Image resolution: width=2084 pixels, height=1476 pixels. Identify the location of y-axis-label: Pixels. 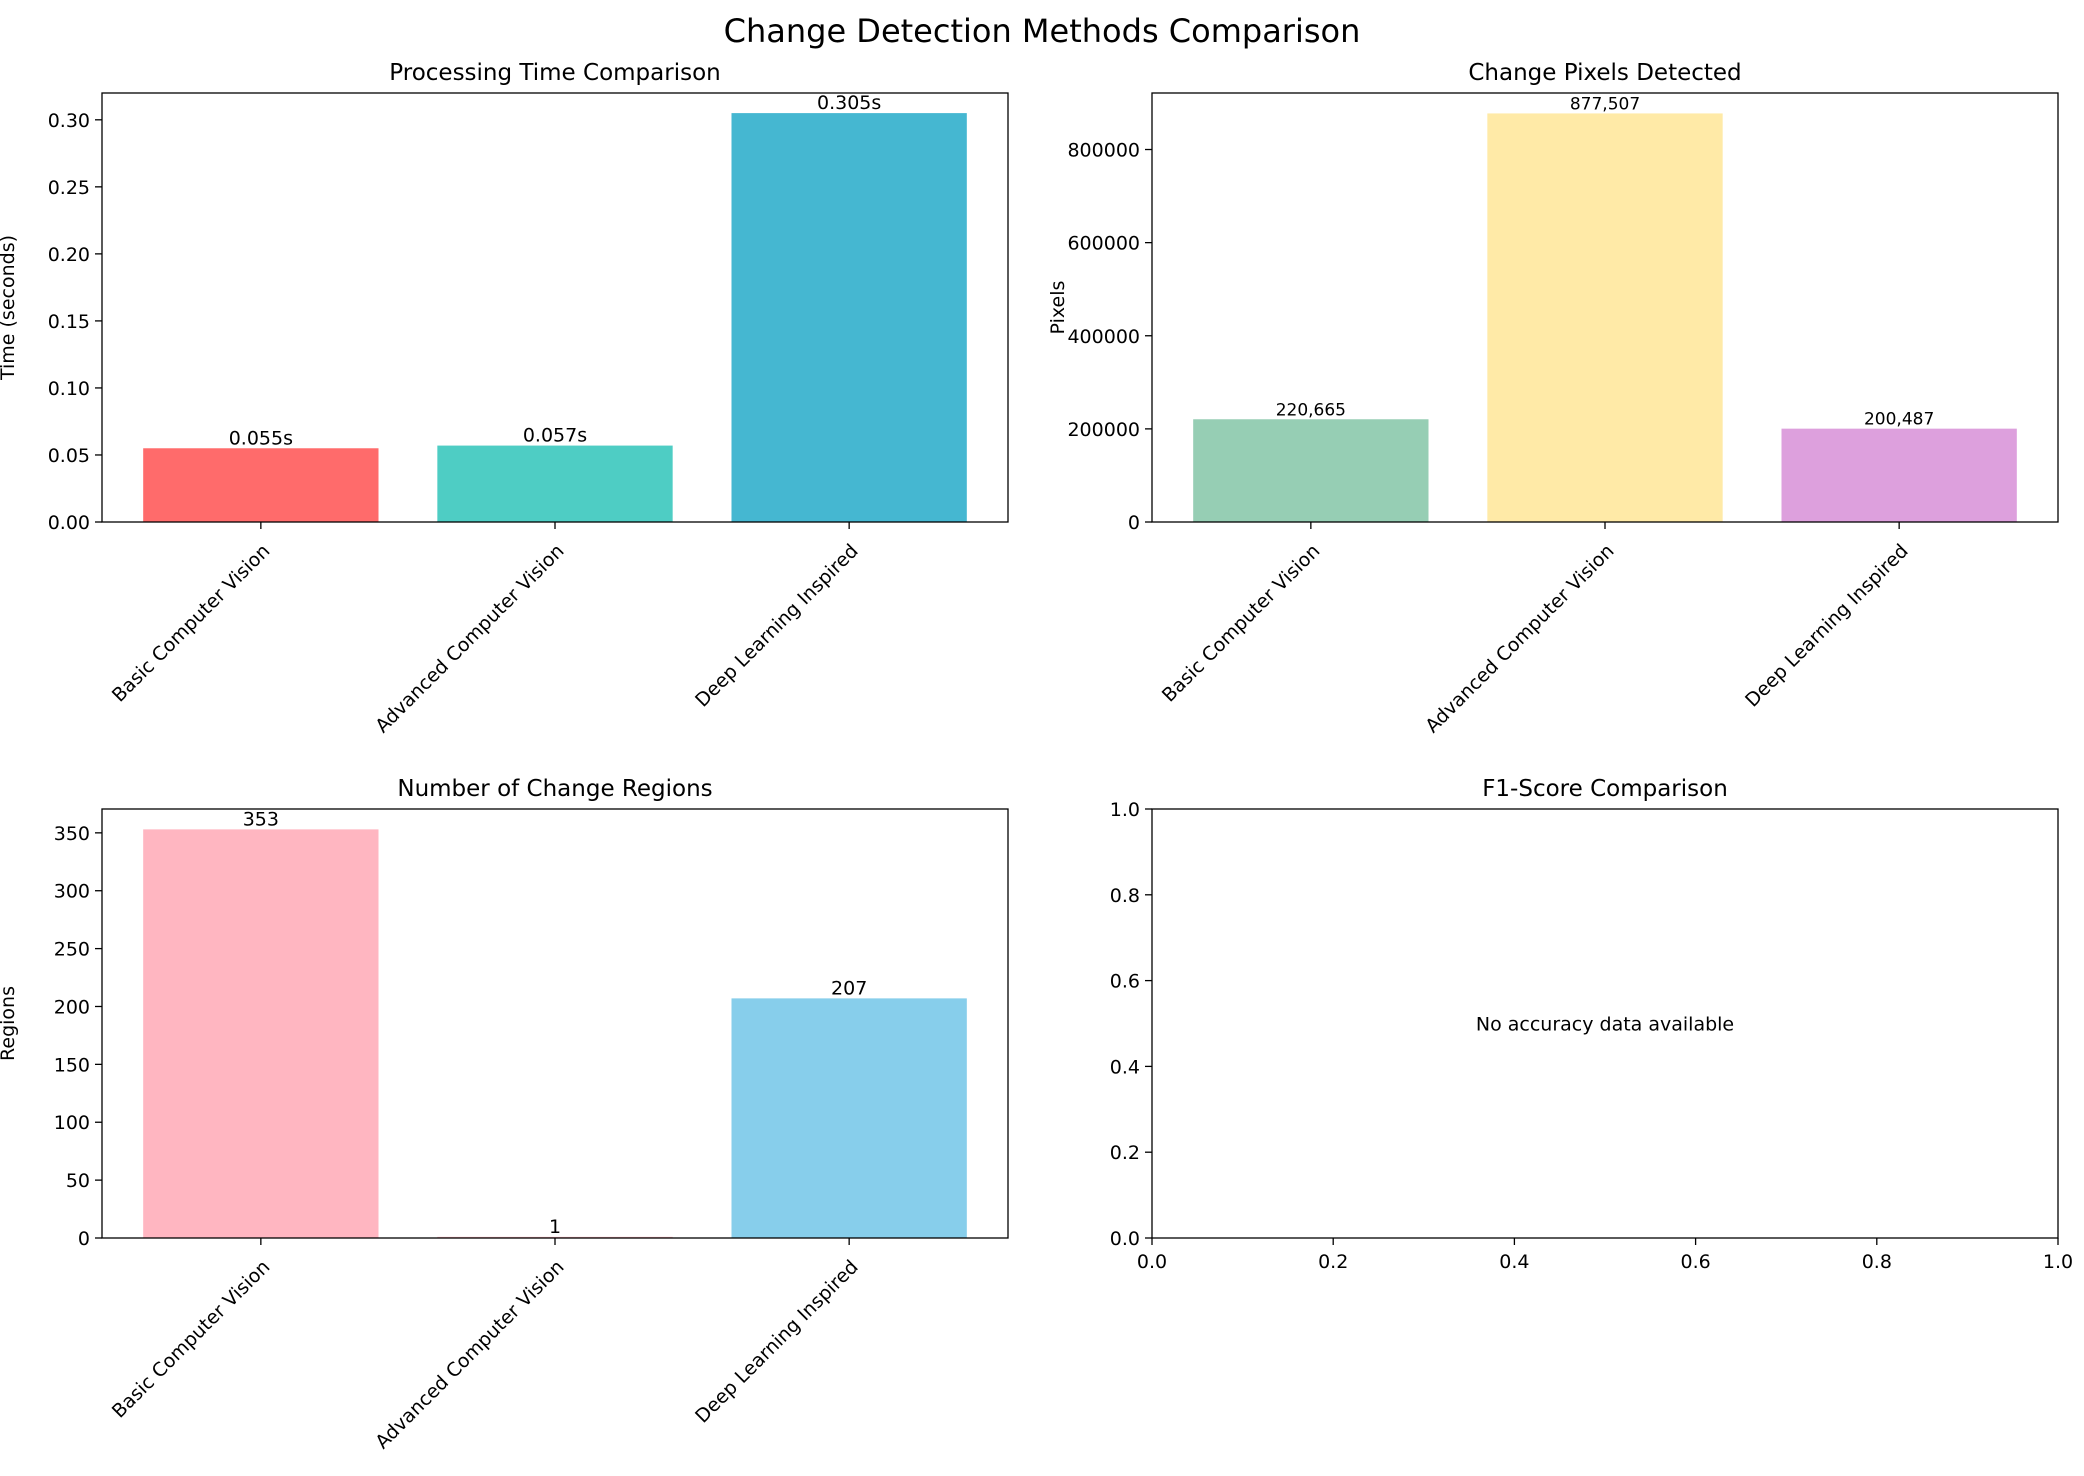
(1058, 308).